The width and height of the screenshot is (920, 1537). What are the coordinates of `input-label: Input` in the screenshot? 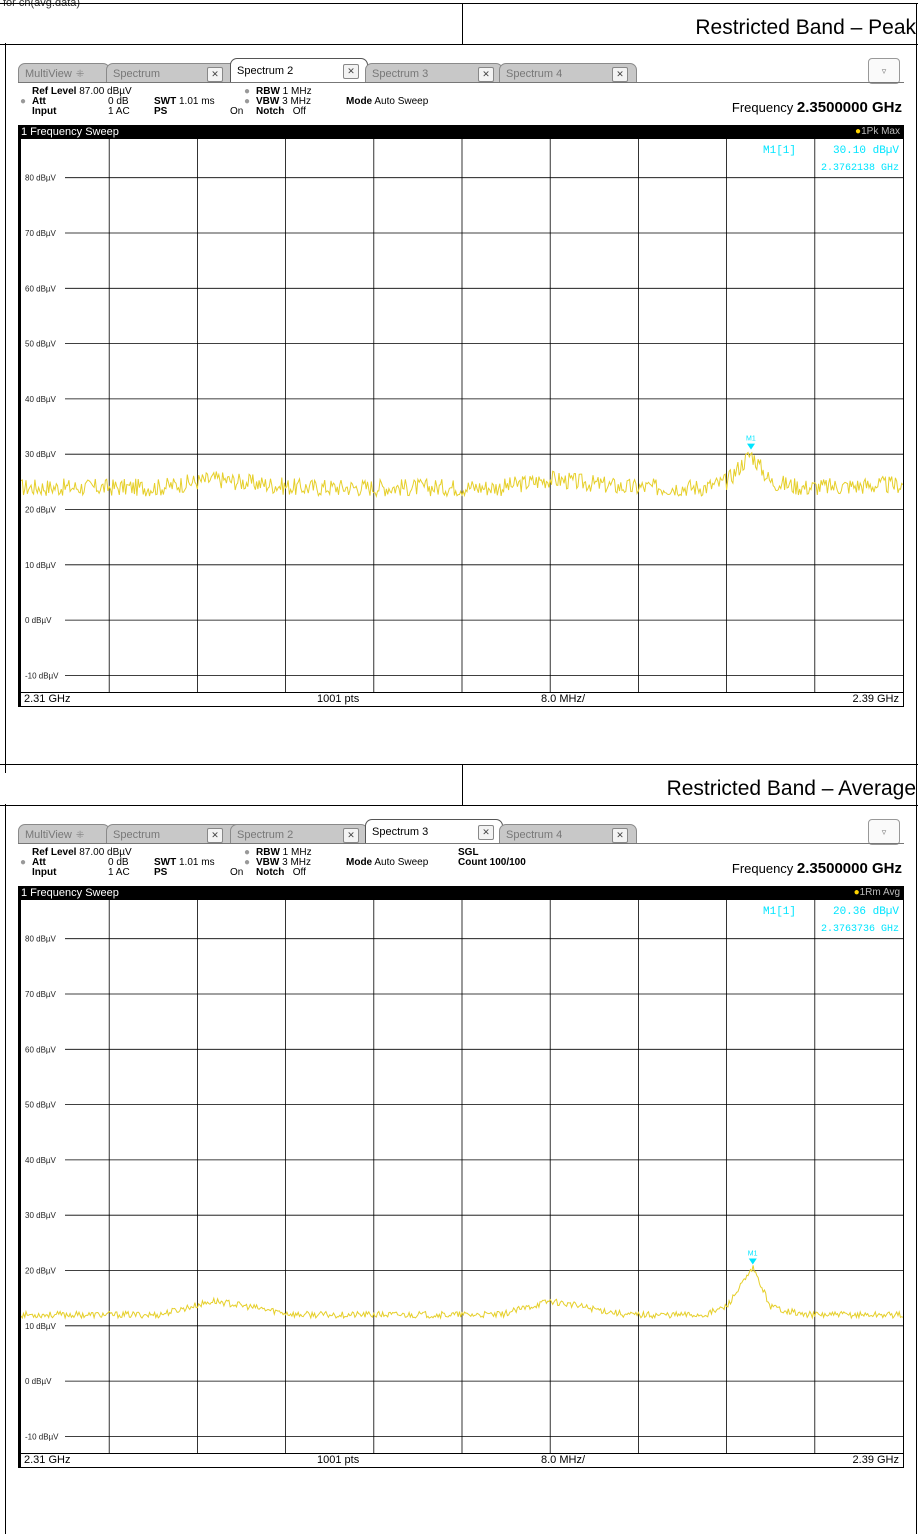 It's located at (44, 872).